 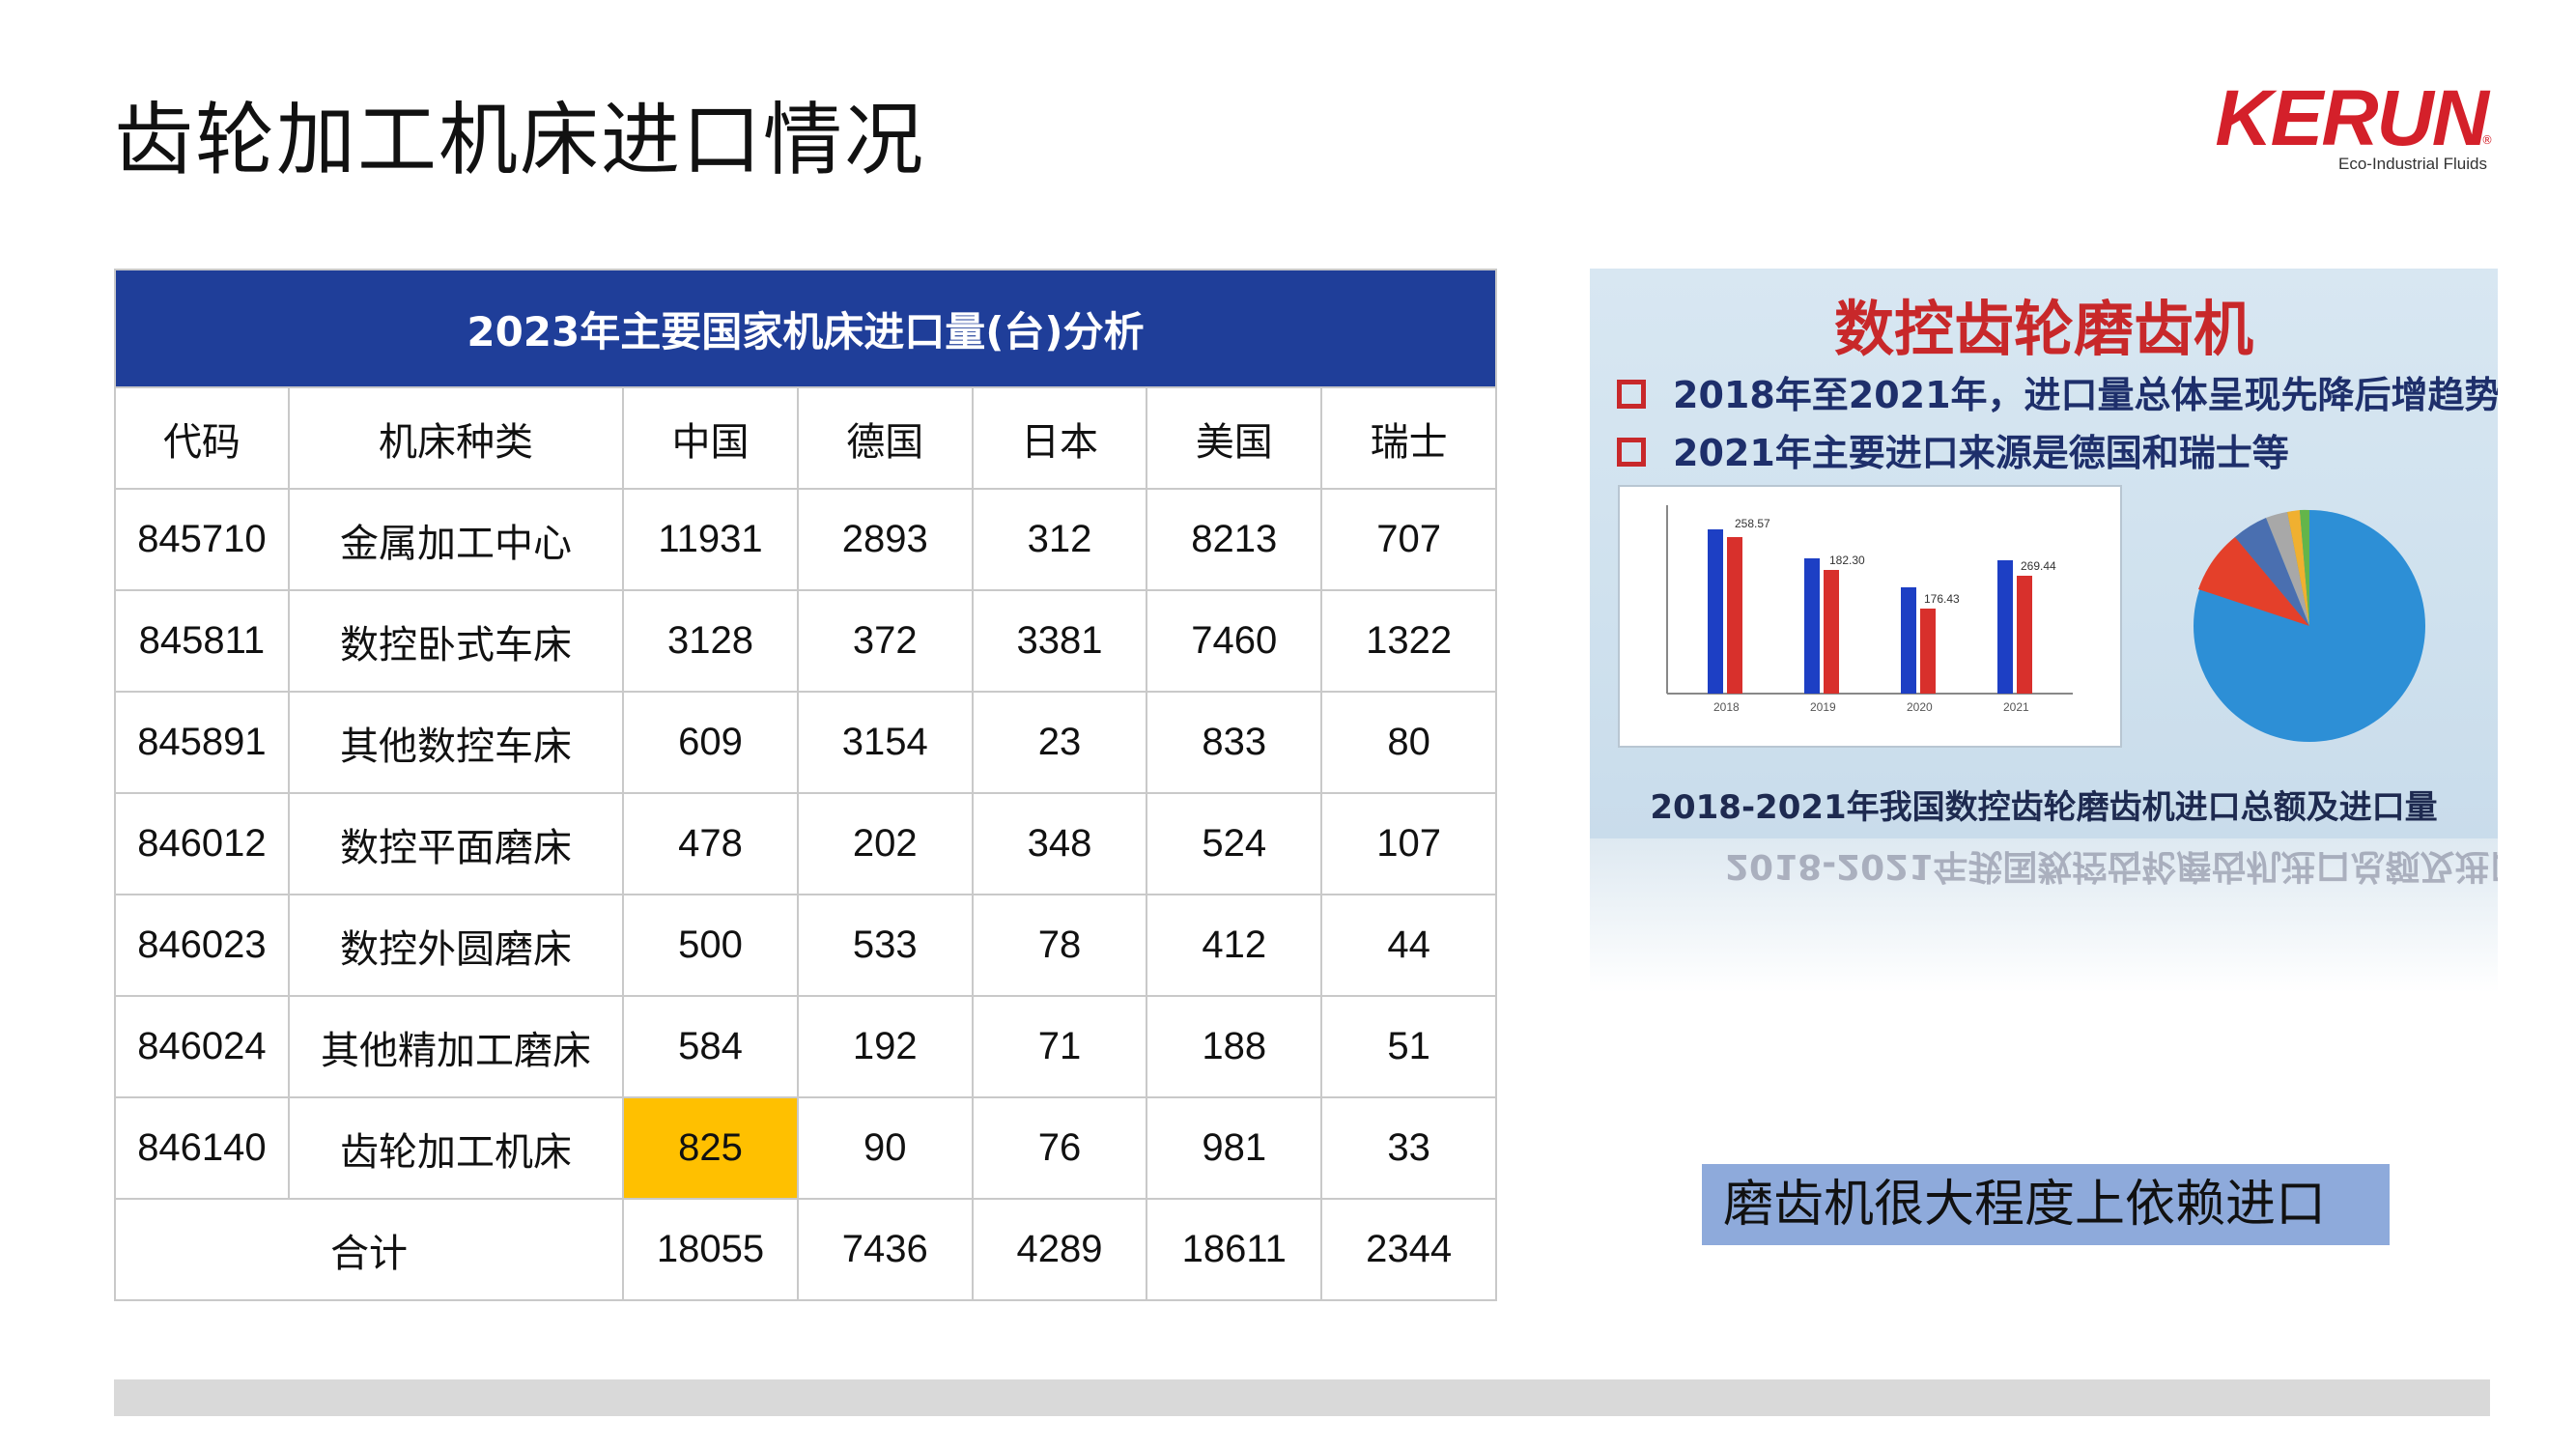 I want to click on kerun-logo: KERUN ® Eco-Industrial Fluids, so click(x=2316, y=125).